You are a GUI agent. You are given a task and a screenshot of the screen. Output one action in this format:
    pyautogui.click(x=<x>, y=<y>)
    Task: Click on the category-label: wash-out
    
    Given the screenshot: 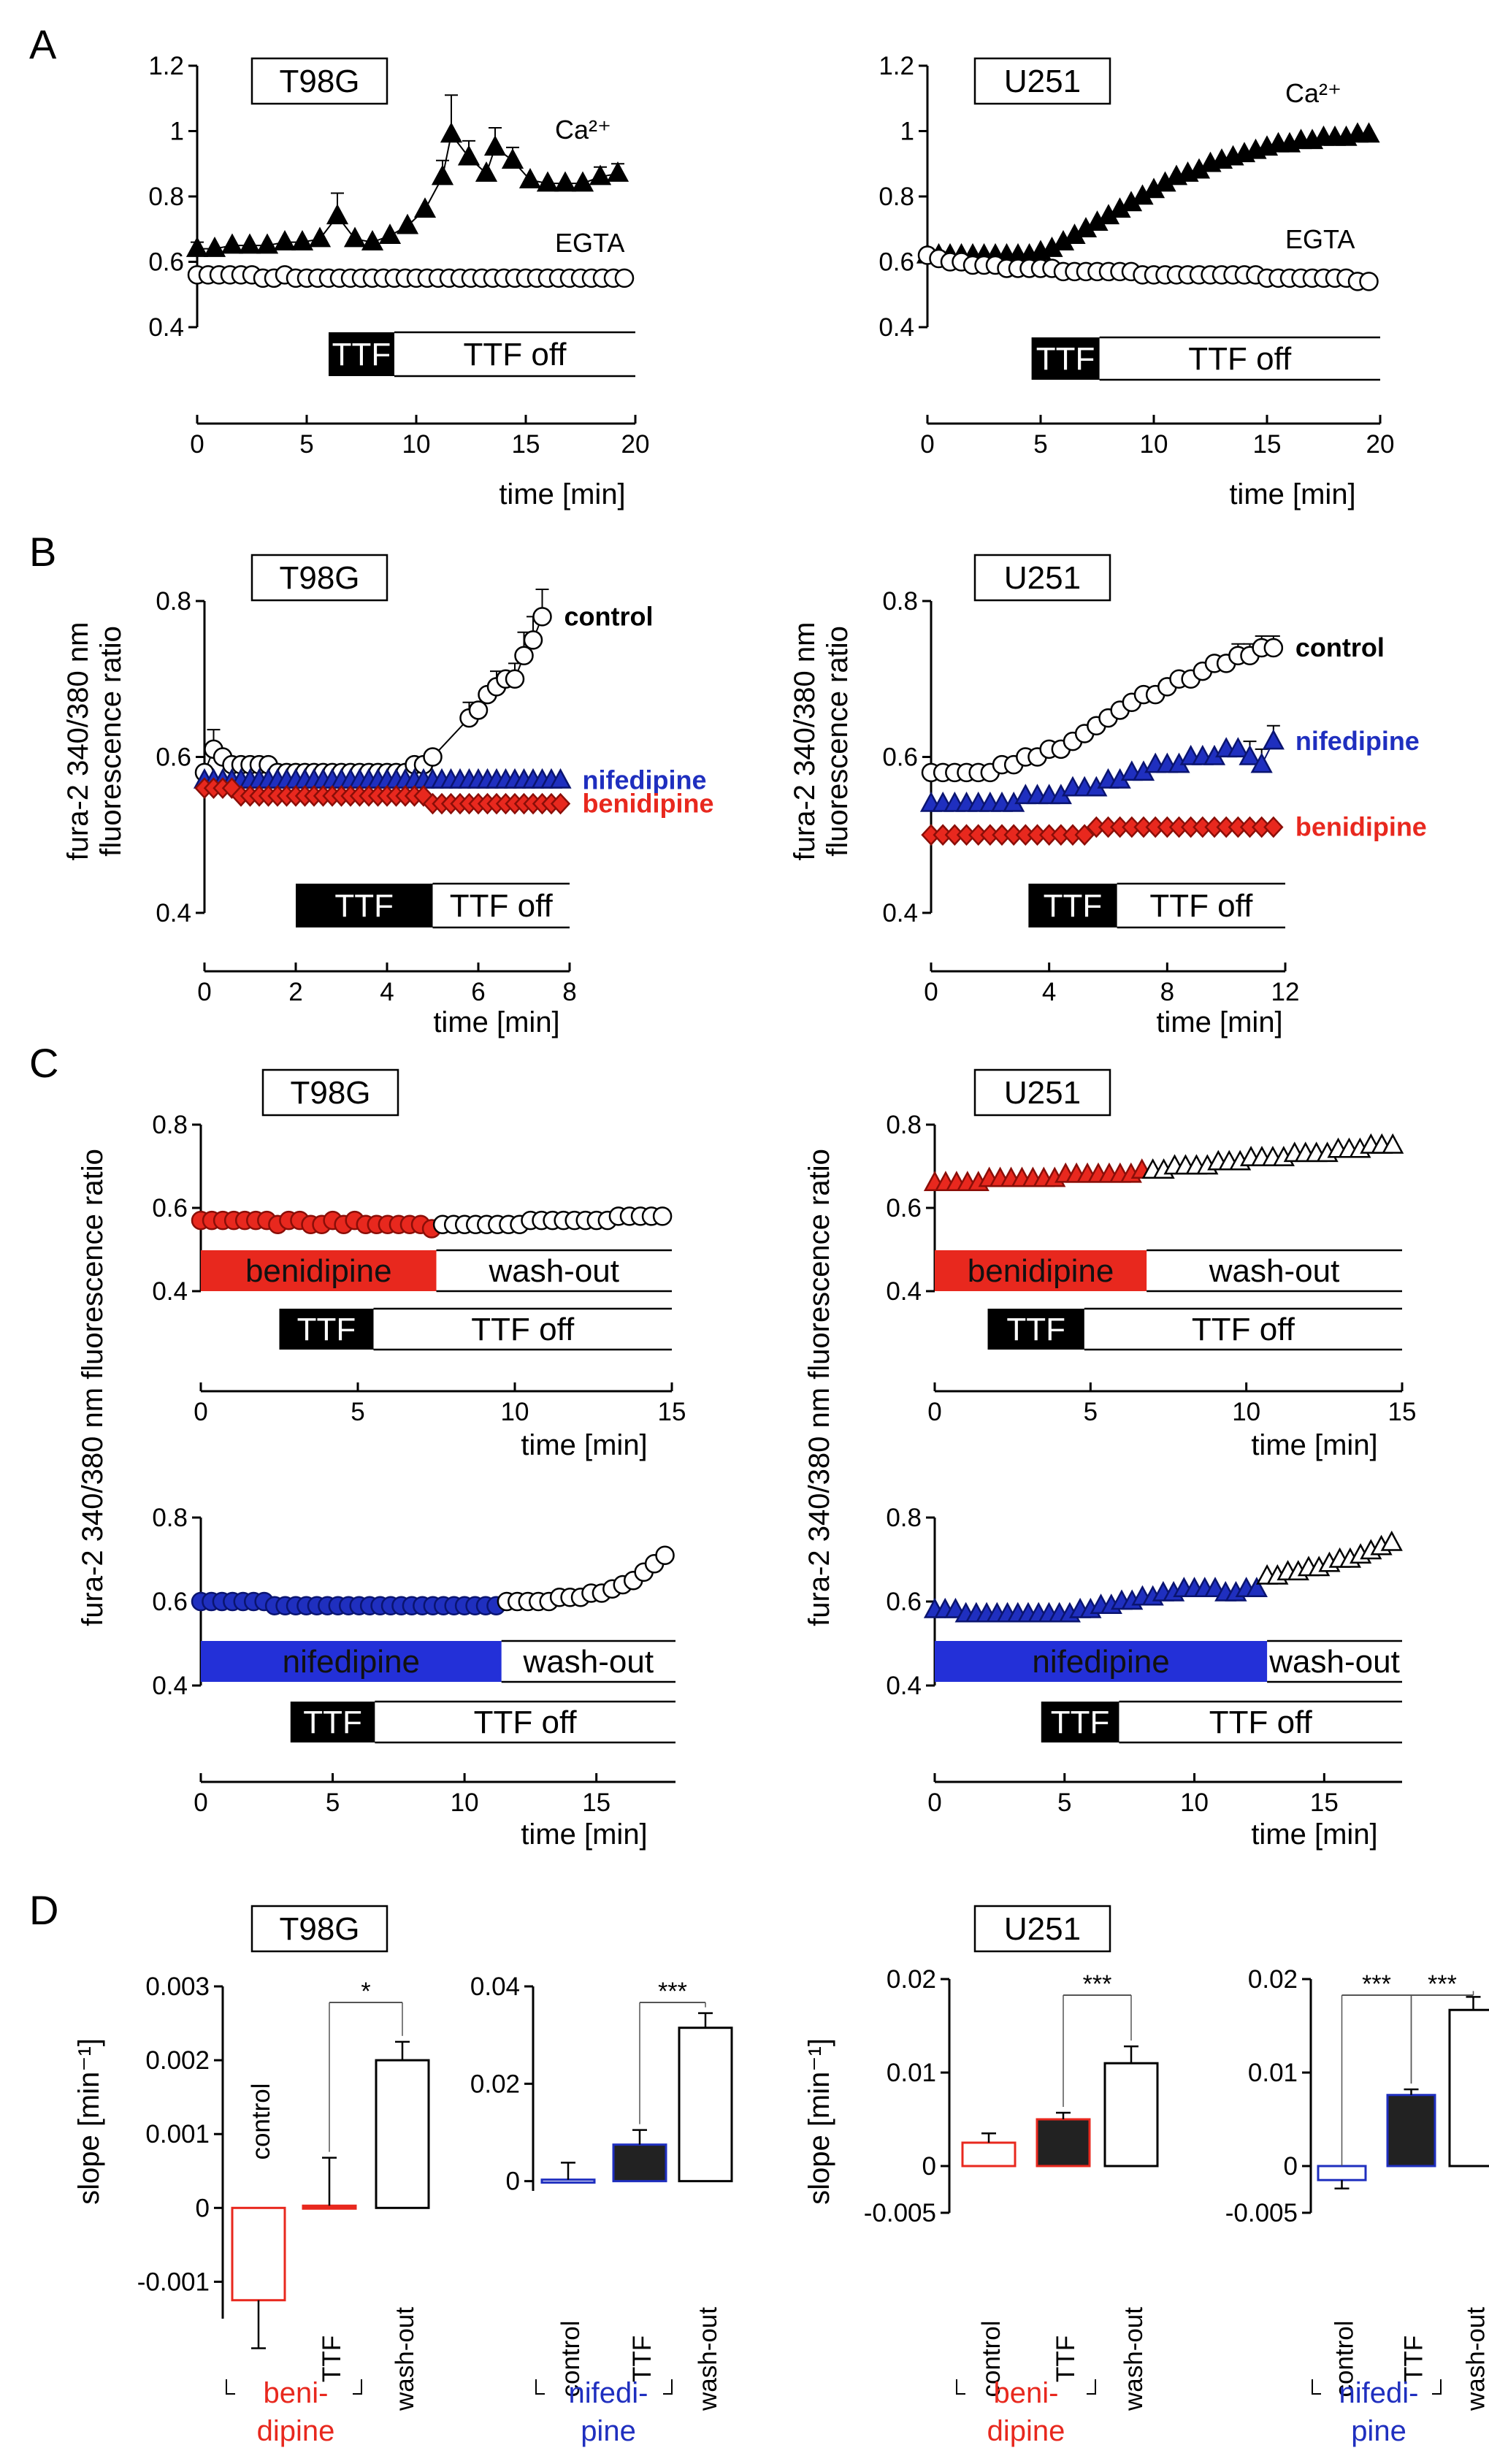 What is the action you would take?
    pyautogui.click(x=405, y=2359)
    